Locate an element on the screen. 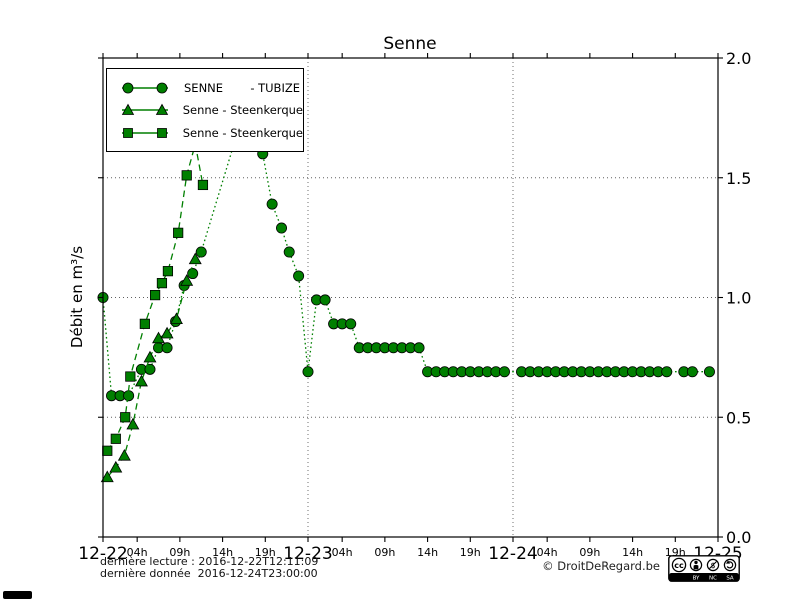 The image size is (800, 600). y-tick-label: 0.5 is located at coordinates (738, 417).